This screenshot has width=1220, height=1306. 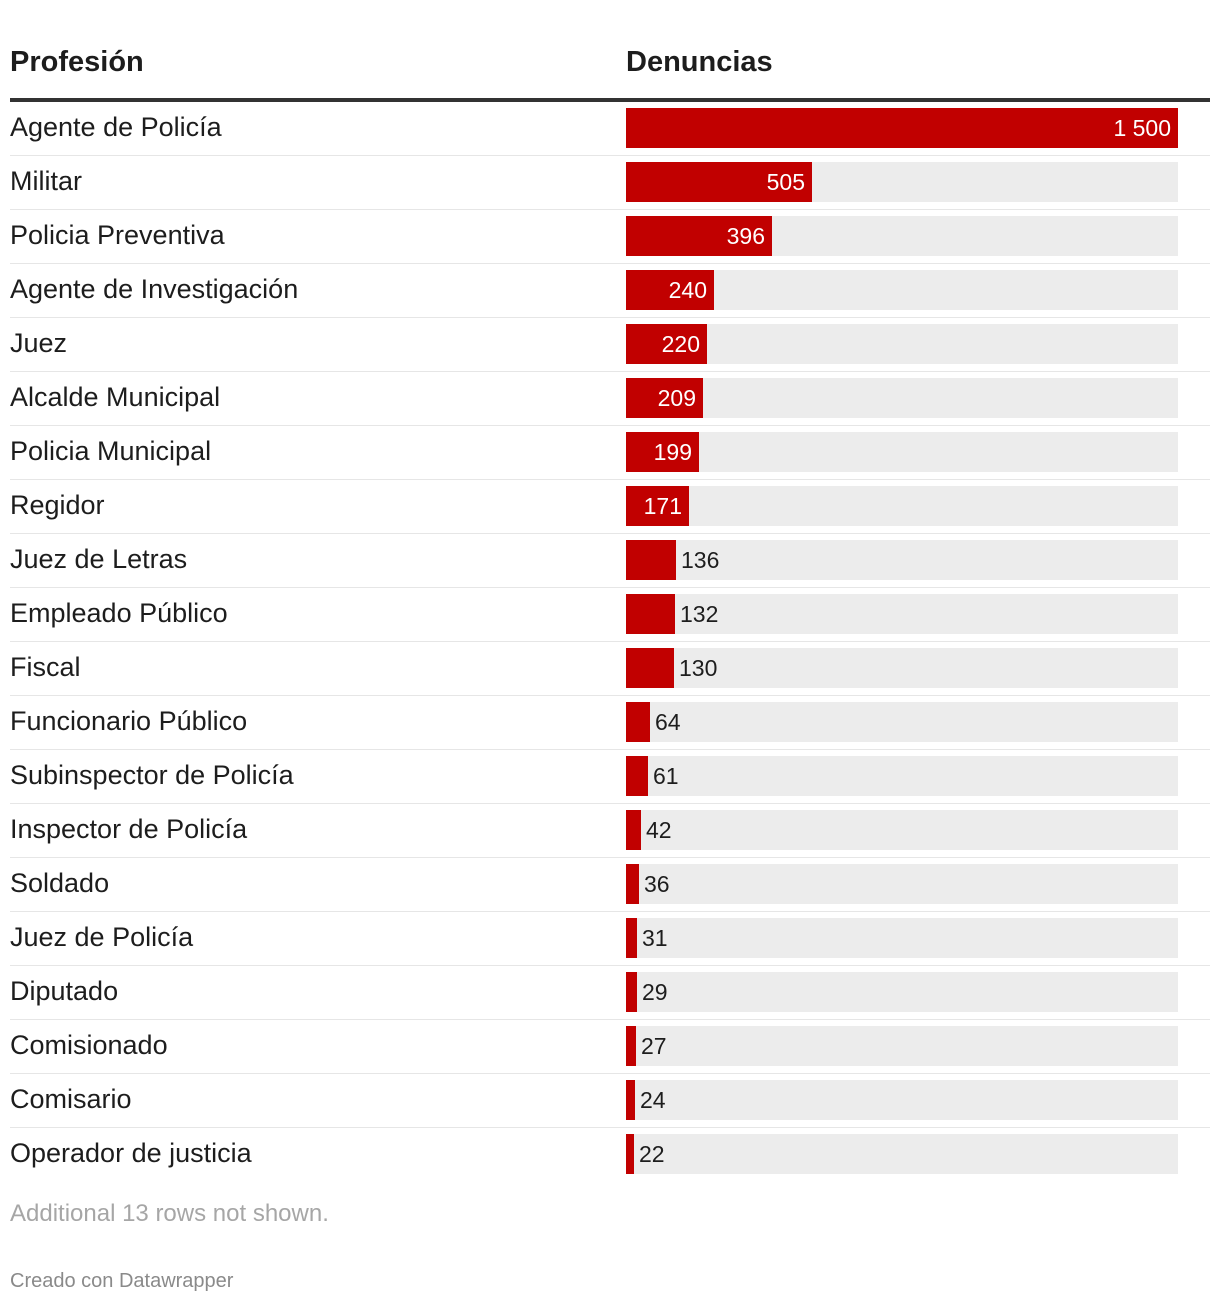 What do you see at coordinates (610, 1047) in the screenshot?
I see `table-row: Comisionado 27` at bounding box center [610, 1047].